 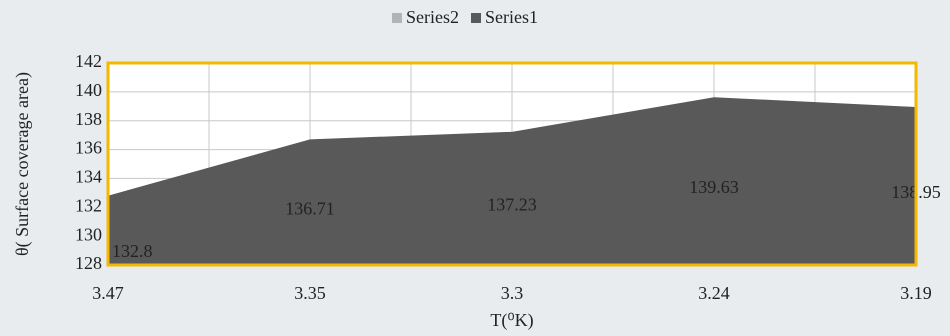 I want to click on x-tick-label: 3.35, so click(x=310, y=293).